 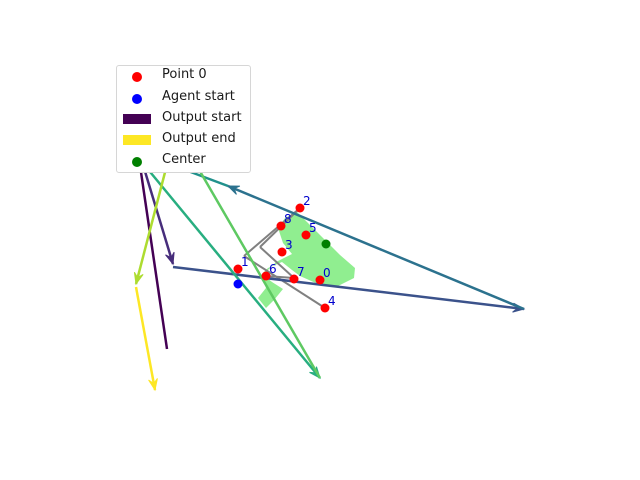 What do you see at coordinates (245, 262) in the screenshot?
I see `point-label-1: 1` at bounding box center [245, 262].